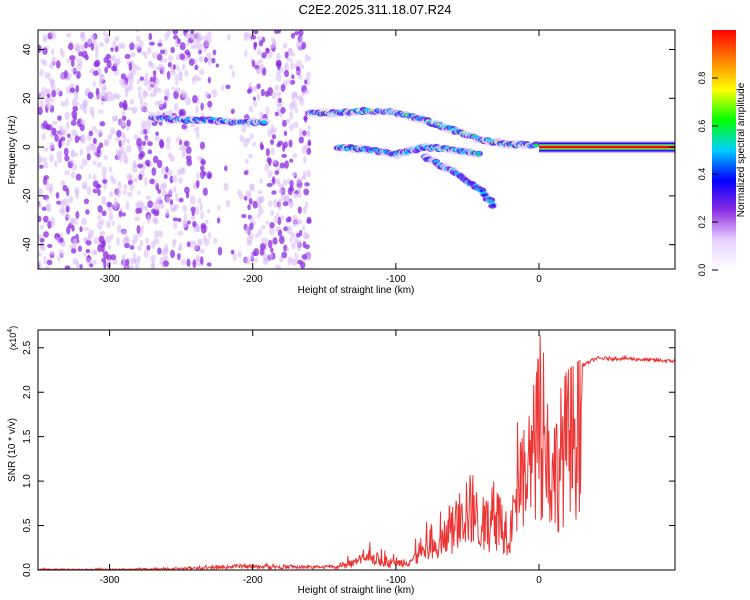  I want to click on spectrogram-xlabel: Height of straight line (km), so click(356, 290).